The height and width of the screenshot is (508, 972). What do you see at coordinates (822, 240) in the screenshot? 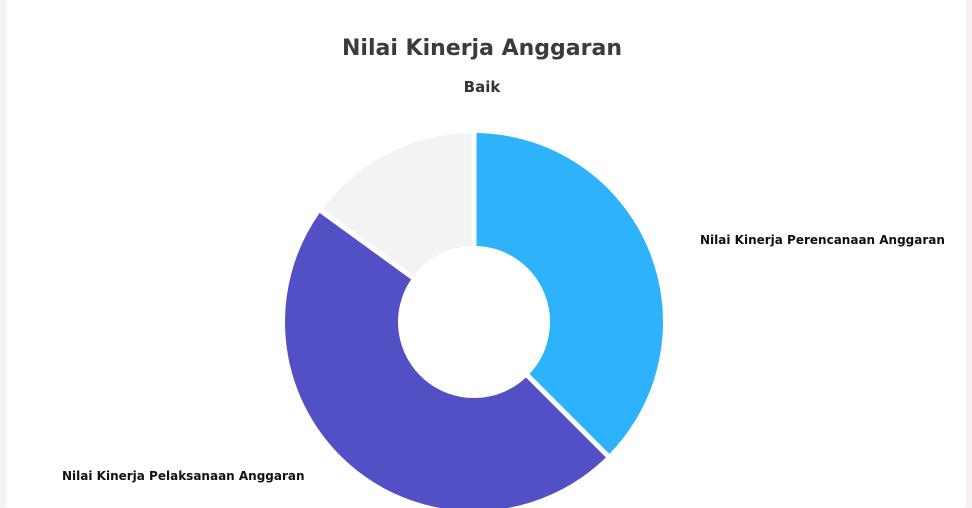
I see `slice-label-1: Nilai Kinerja Perencanaan Anggaran` at bounding box center [822, 240].